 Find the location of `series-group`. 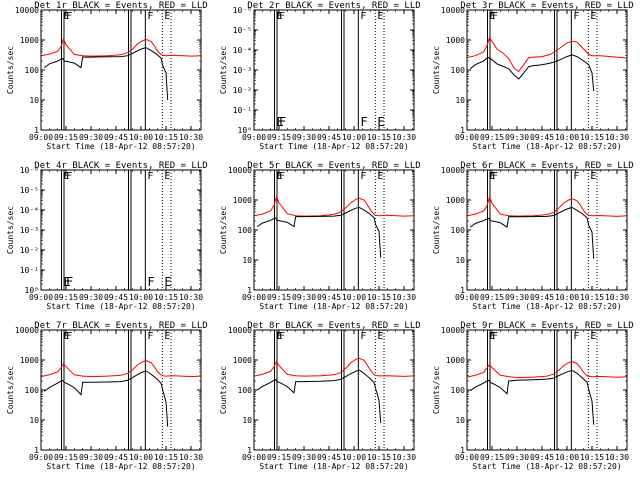

series-group is located at coordinates (334, 226).